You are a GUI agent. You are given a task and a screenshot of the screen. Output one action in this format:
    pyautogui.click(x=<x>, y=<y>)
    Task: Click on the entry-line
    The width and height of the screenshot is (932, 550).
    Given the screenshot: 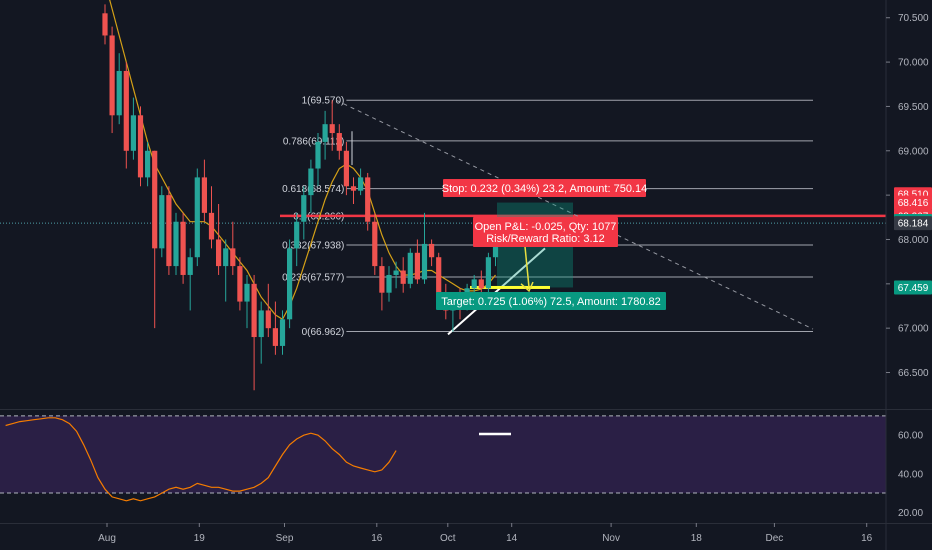 What is the action you would take?
    pyautogui.click(x=510, y=287)
    